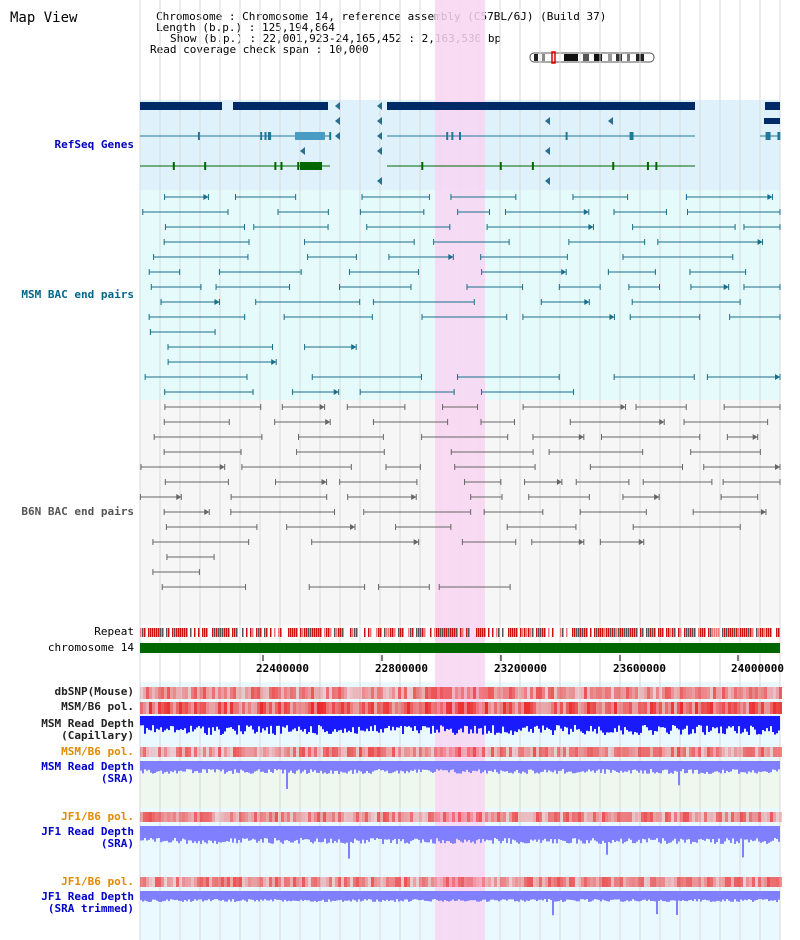 The image size is (800, 940). I want to click on ideogram-position-marker, so click(553, 57).